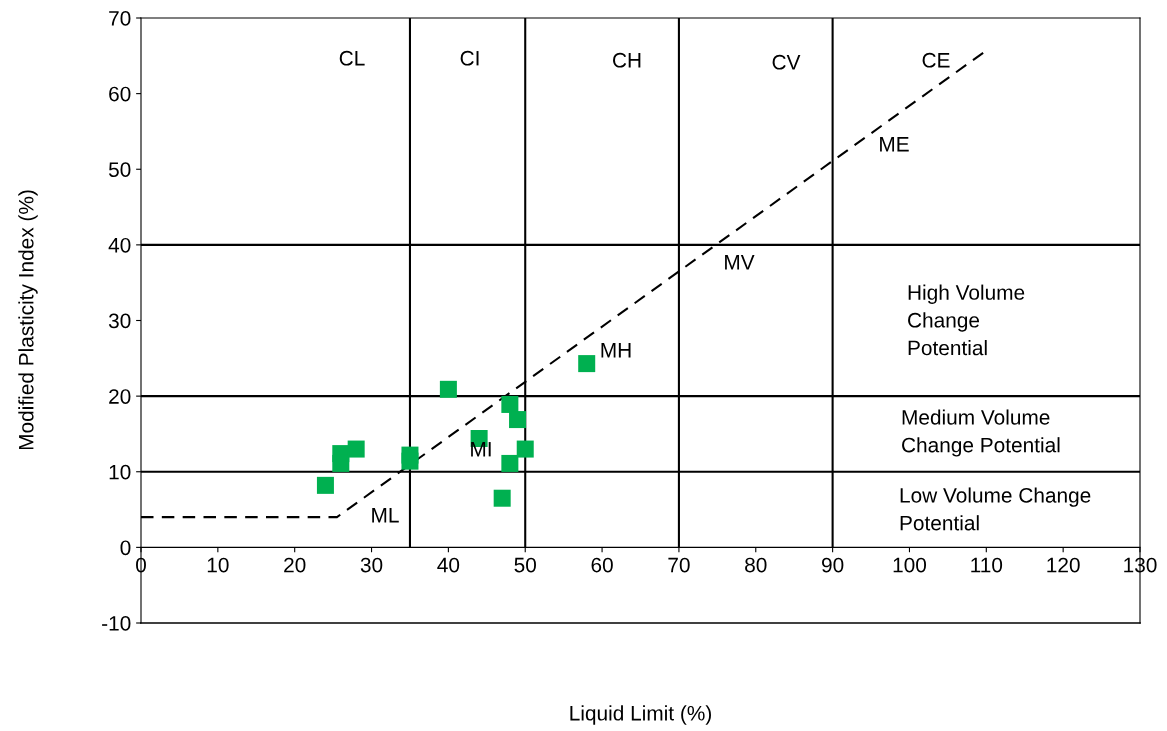  Describe the element at coordinates (894, 144) in the screenshot. I see `annotation: ME` at that location.